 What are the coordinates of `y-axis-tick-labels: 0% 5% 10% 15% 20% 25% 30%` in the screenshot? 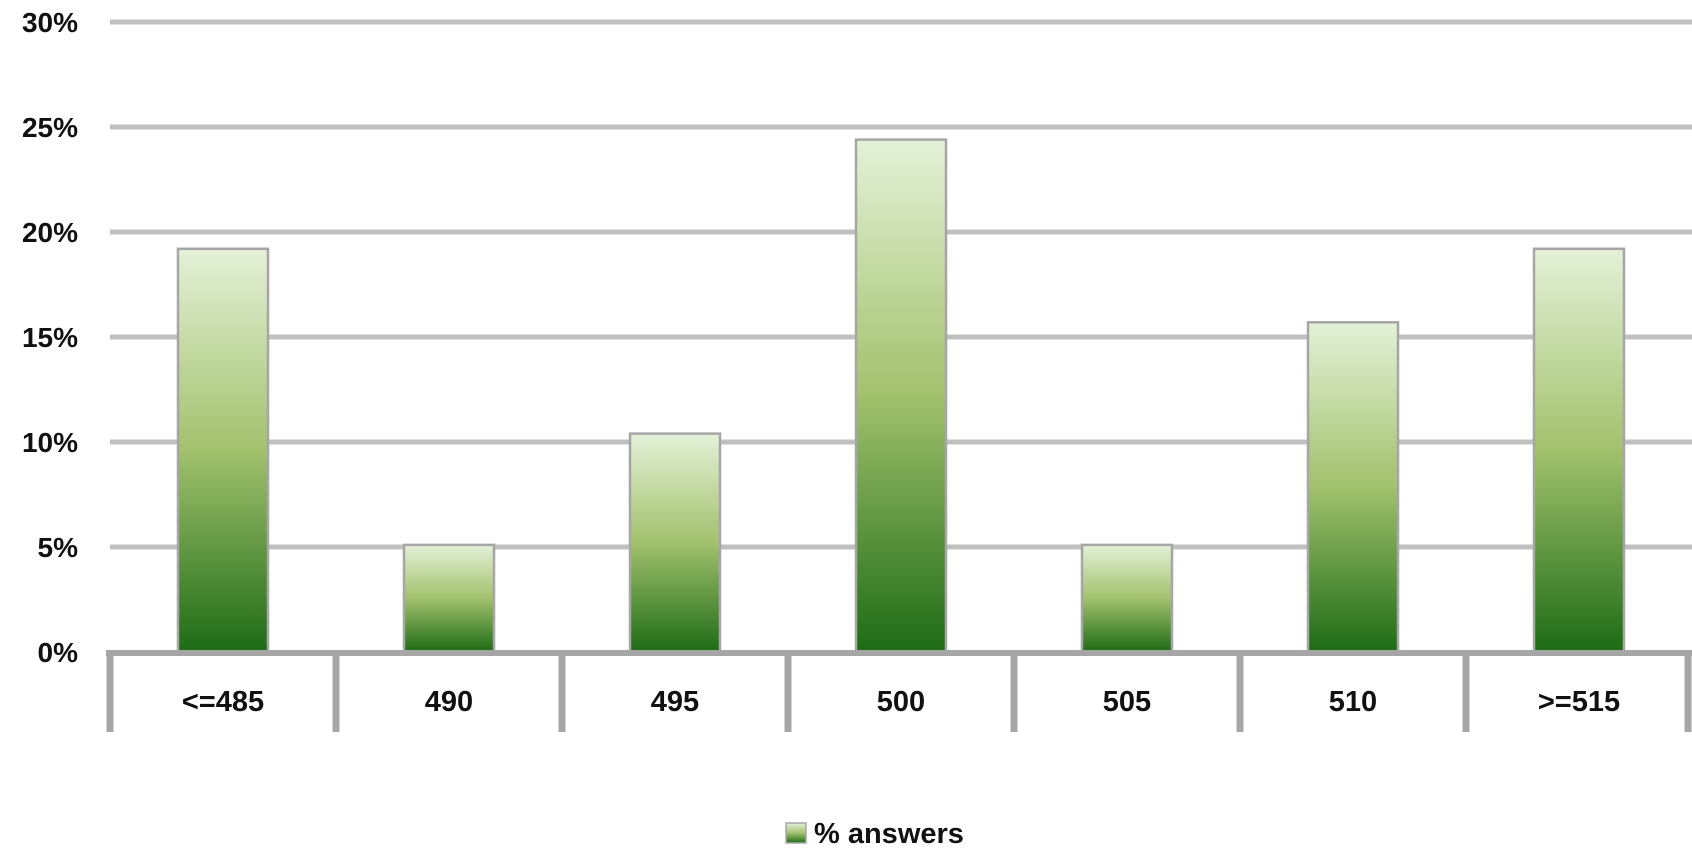 It's located at (50, 337).